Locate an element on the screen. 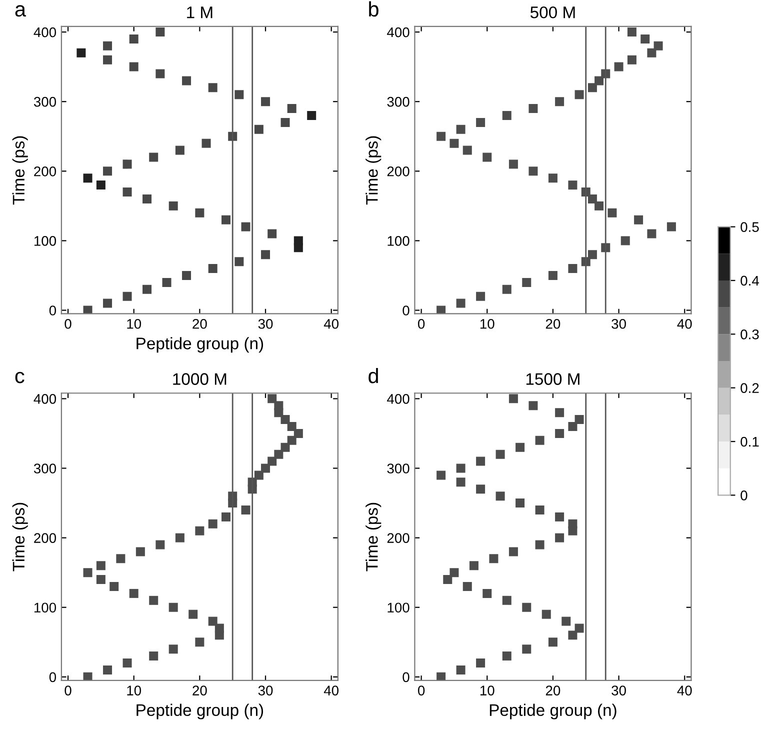 Image resolution: width=768 pixels, height=756 pixels. y-tick-label: 0 is located at coordinates (406, 311).